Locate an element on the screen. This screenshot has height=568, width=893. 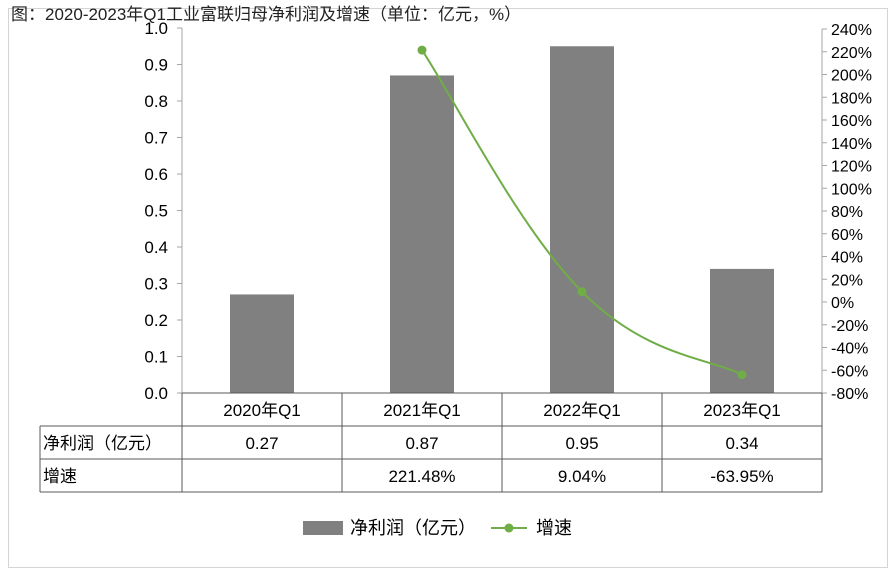
right-tick-label: 140% is located at coordinates (851, 144).